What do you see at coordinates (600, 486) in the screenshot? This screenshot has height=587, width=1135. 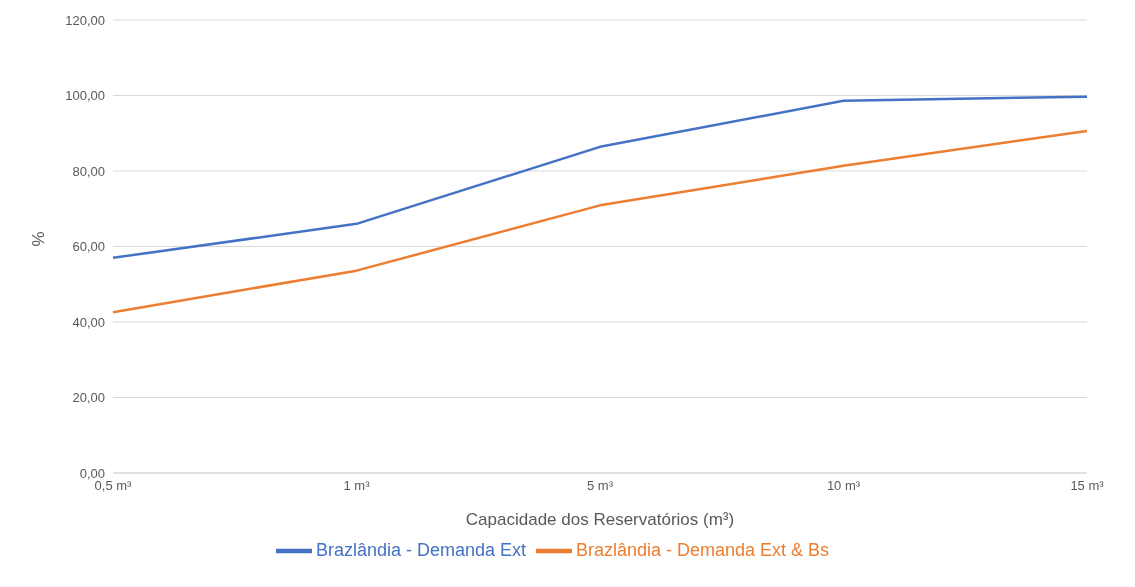 I see `x-tick-label: 5 m³` at bounding box center [600, 486].